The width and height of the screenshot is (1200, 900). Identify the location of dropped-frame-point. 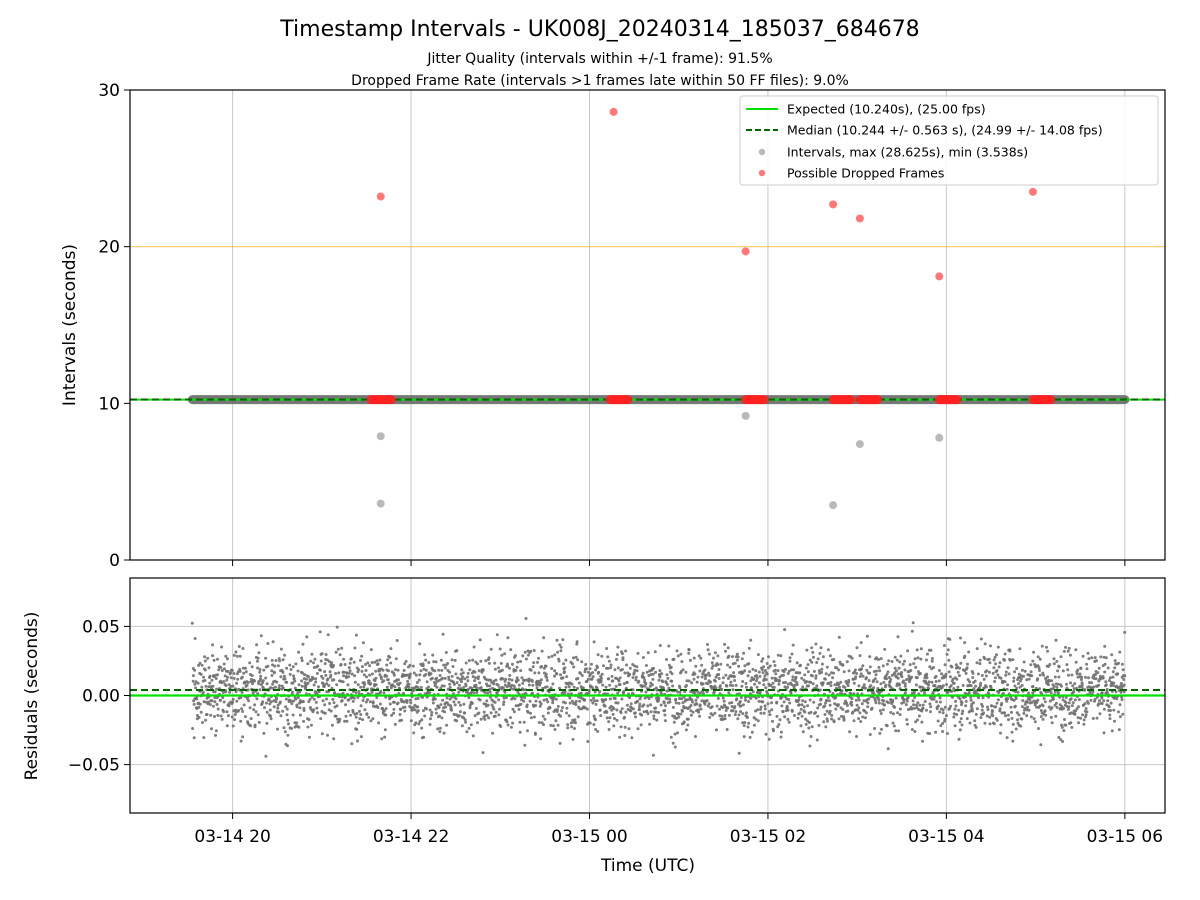
(859, 218).